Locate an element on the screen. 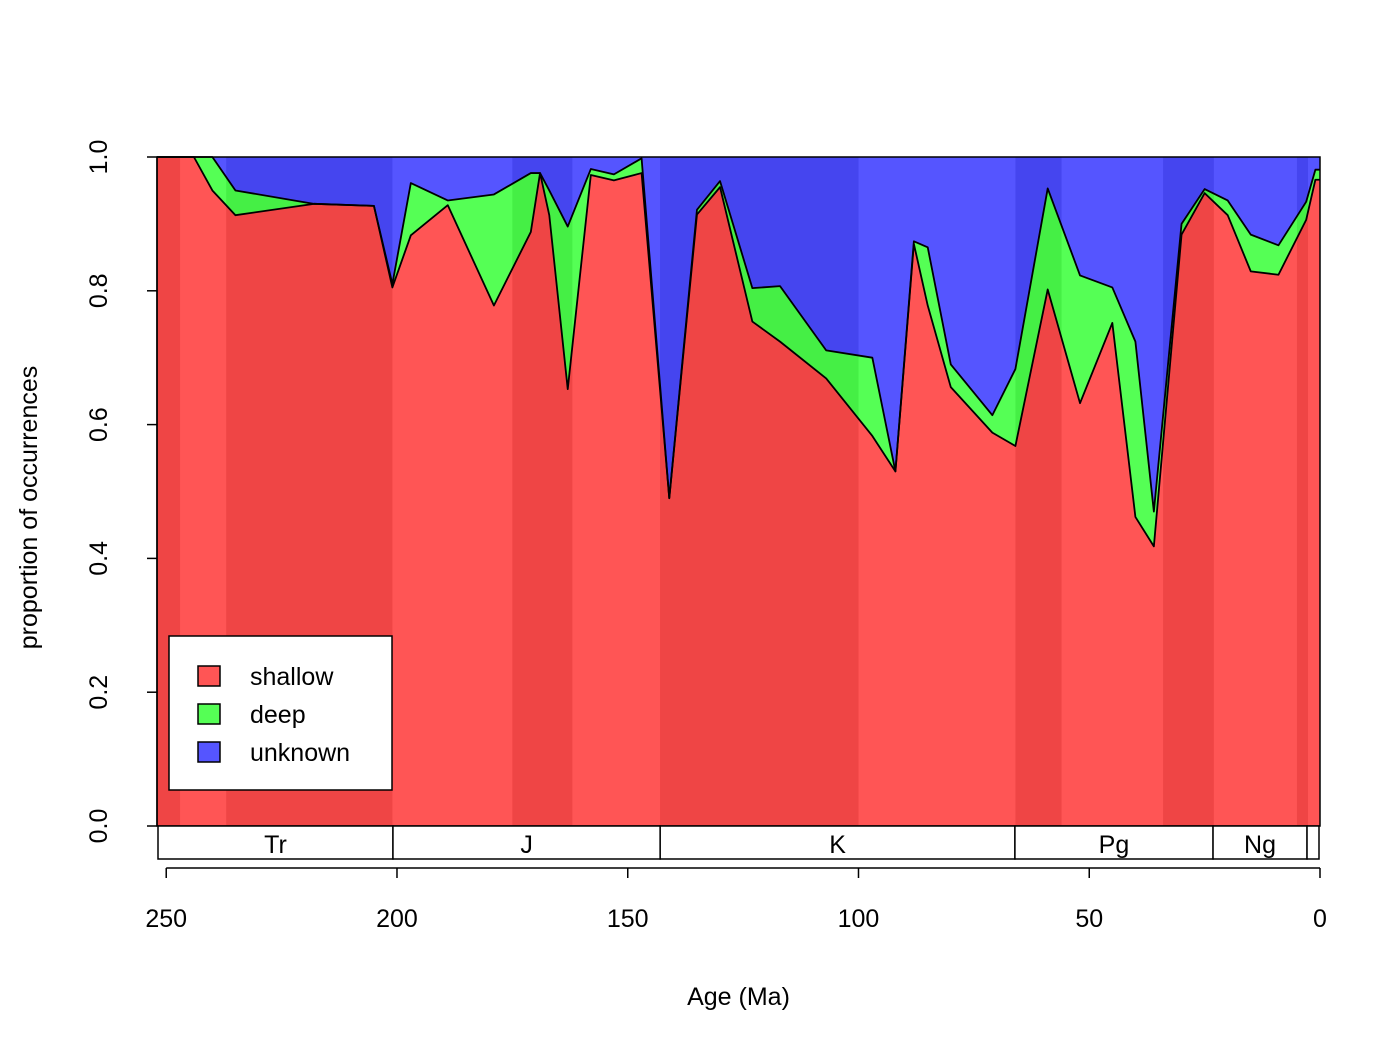 The width and height of the screenshot is (1400, 1056). legend-label: shallow is located at coordinates (292, 677).